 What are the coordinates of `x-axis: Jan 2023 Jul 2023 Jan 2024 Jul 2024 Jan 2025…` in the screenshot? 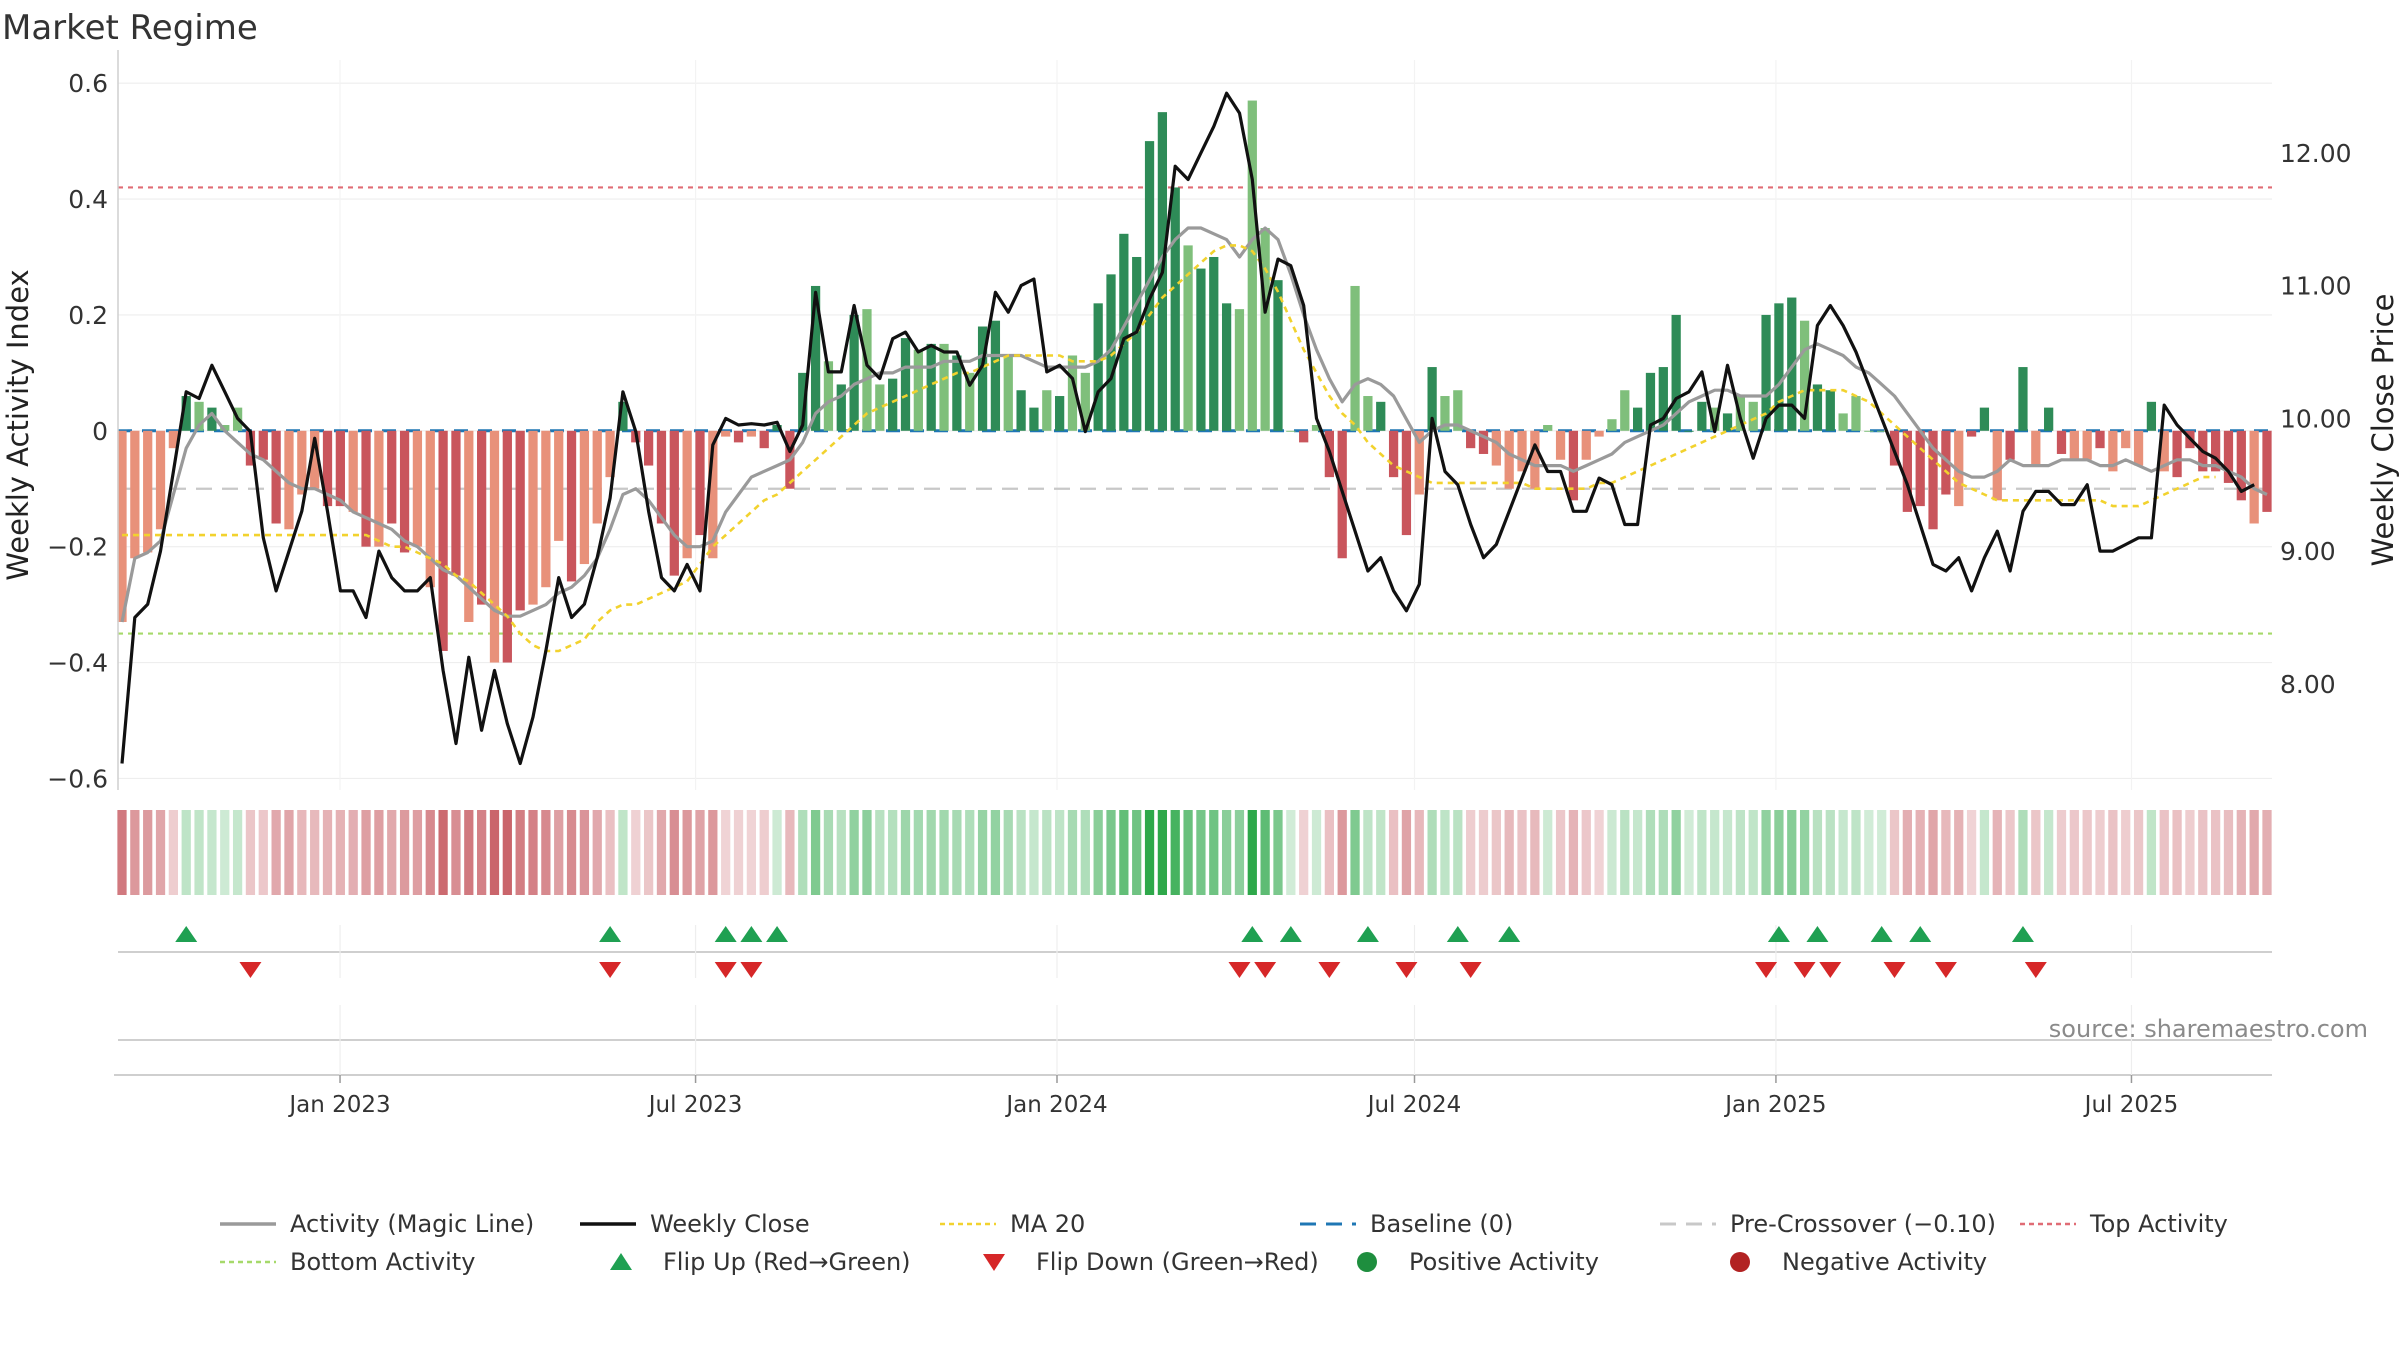 It's located at (1193, 1061).